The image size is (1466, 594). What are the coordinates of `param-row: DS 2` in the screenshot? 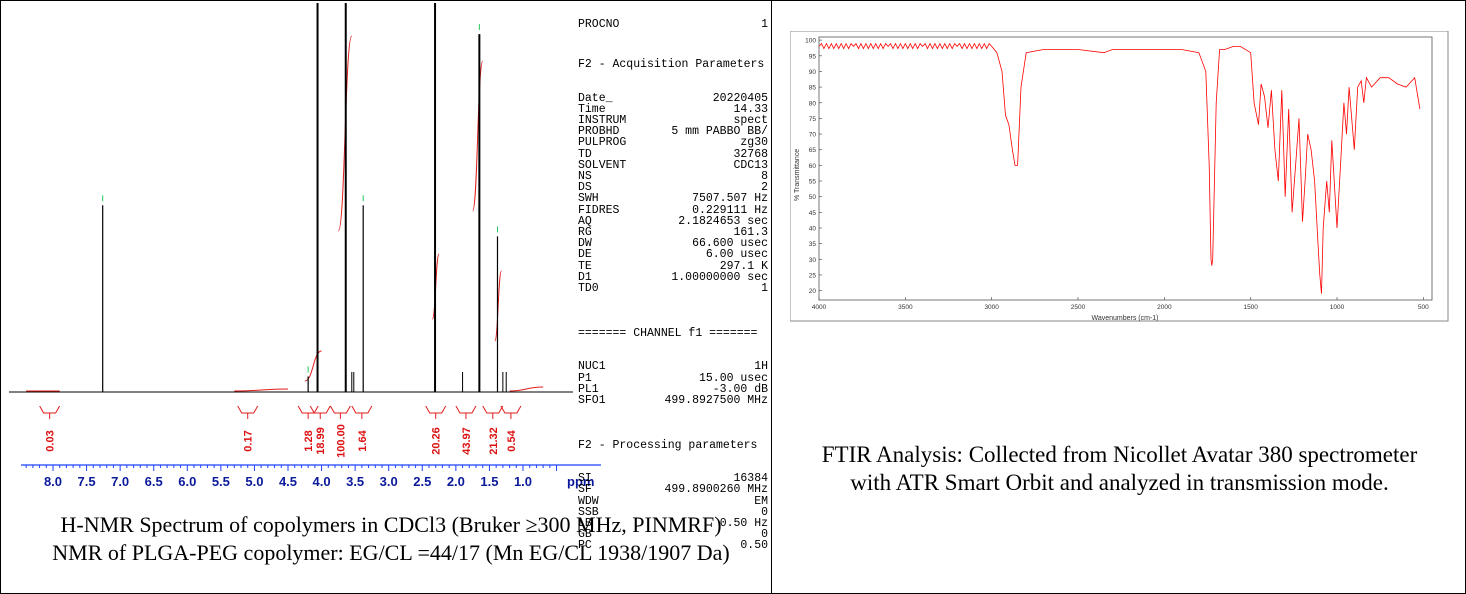 It's located at (673, 188).